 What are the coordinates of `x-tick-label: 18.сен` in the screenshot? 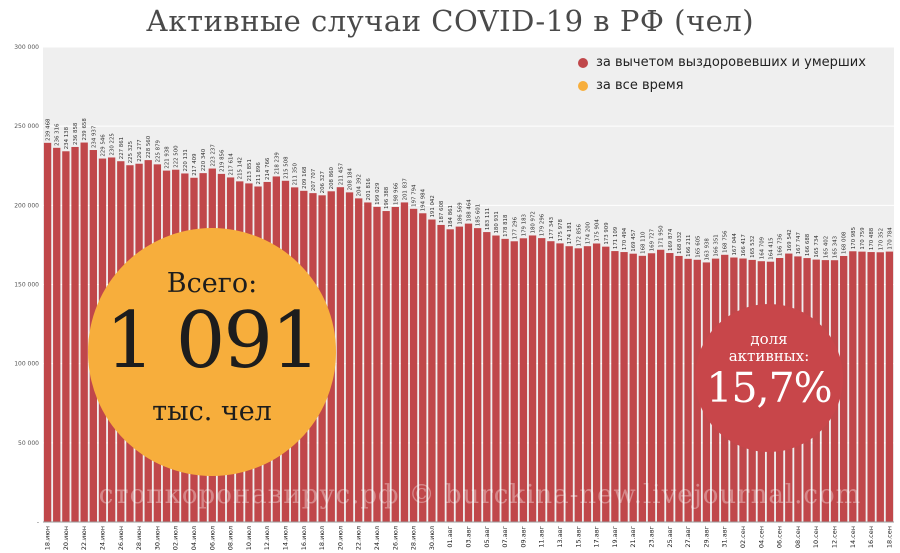 It's located at (889, 537).